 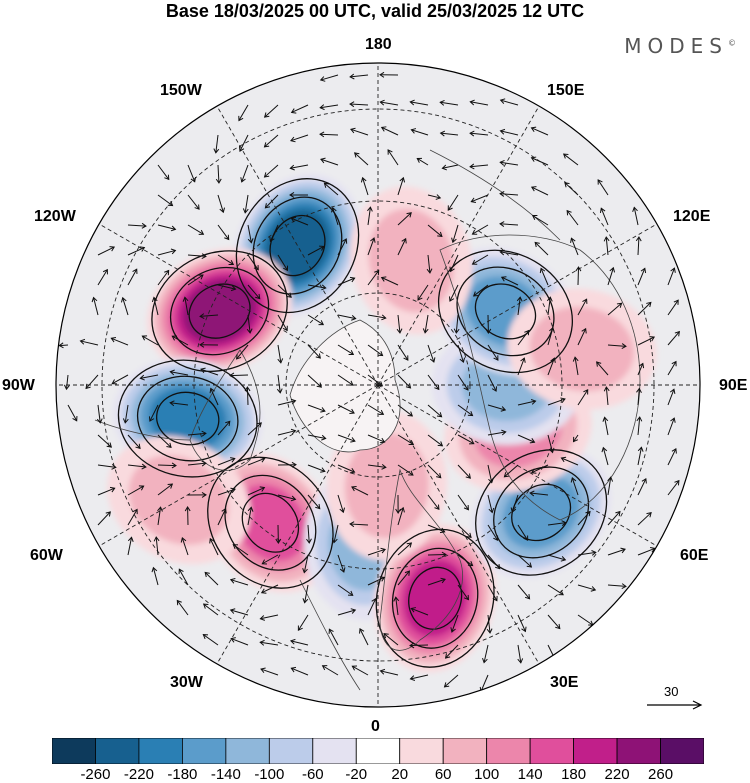 I want to click on colorbar-tick-label: -140, so click(x=225, y=774).